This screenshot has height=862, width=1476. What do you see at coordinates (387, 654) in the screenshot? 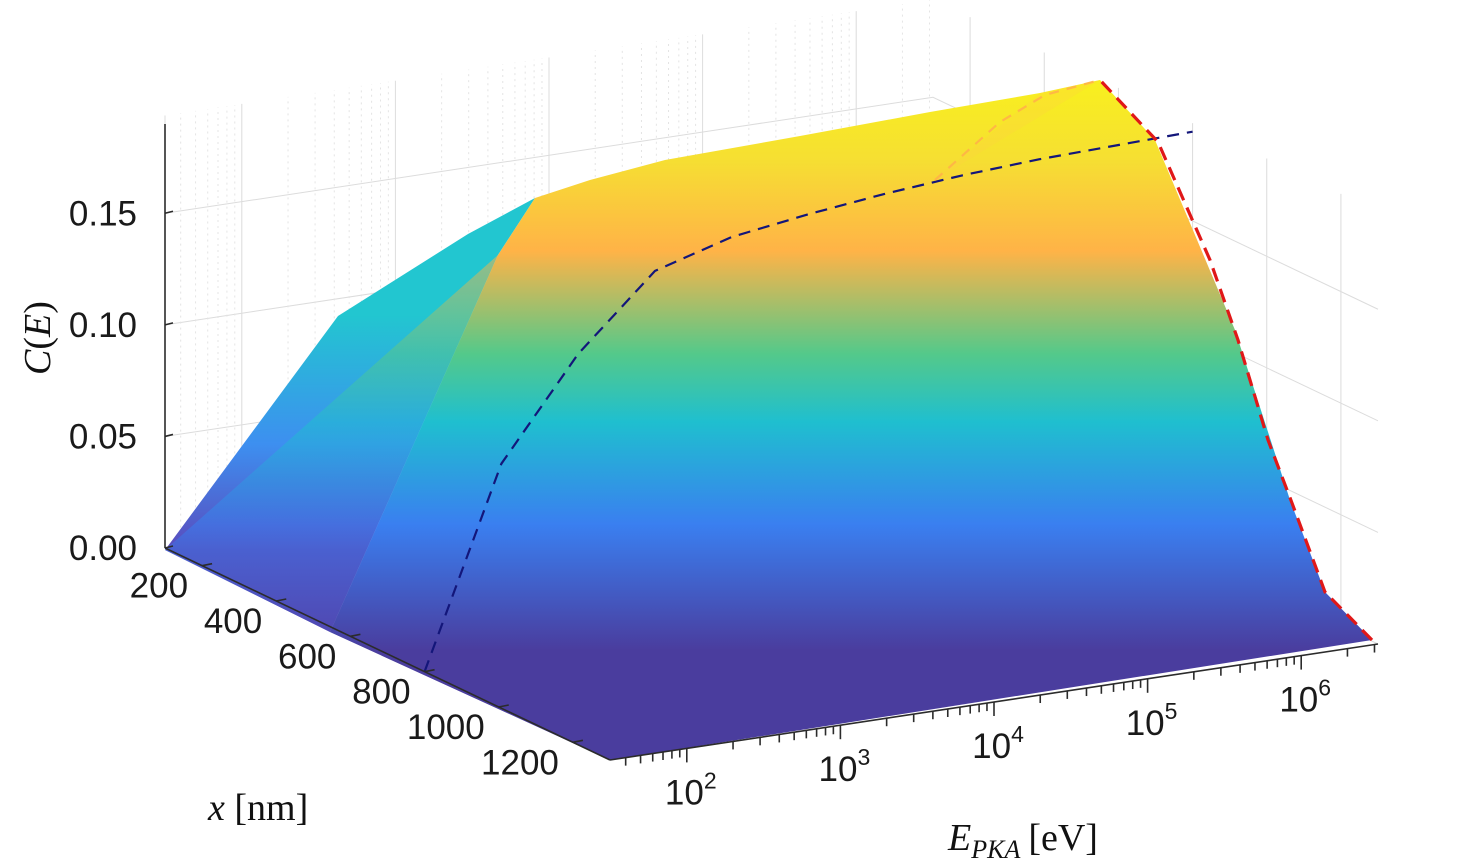
I see `x-axis-line` at bounding box center [387, 654].